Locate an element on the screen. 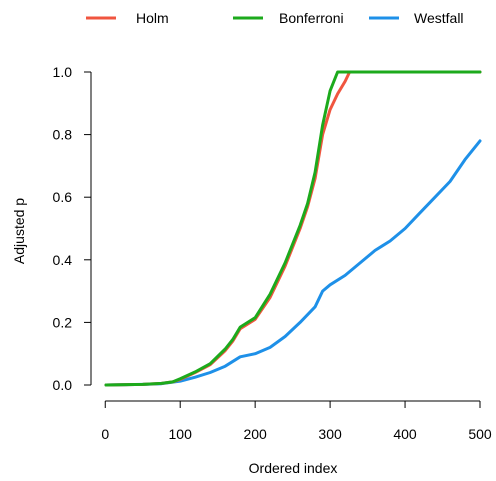 The height and width of the screenshot is (481, 496). x-tick-label: 500 is located at coordinates (480, 434).